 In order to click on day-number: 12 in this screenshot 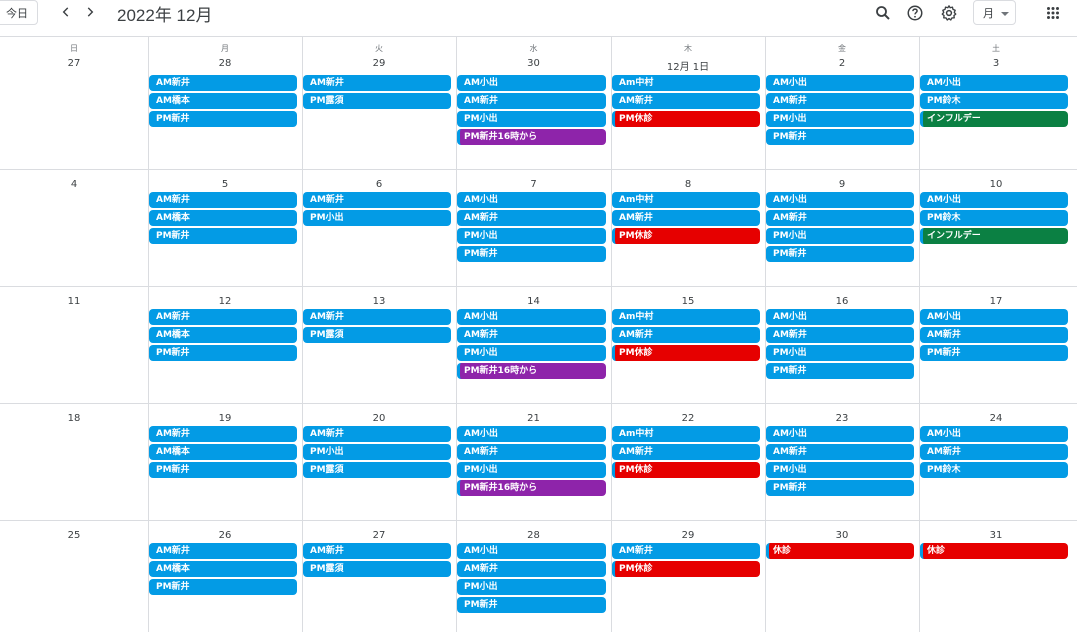, I will do `click(225, 301)`.